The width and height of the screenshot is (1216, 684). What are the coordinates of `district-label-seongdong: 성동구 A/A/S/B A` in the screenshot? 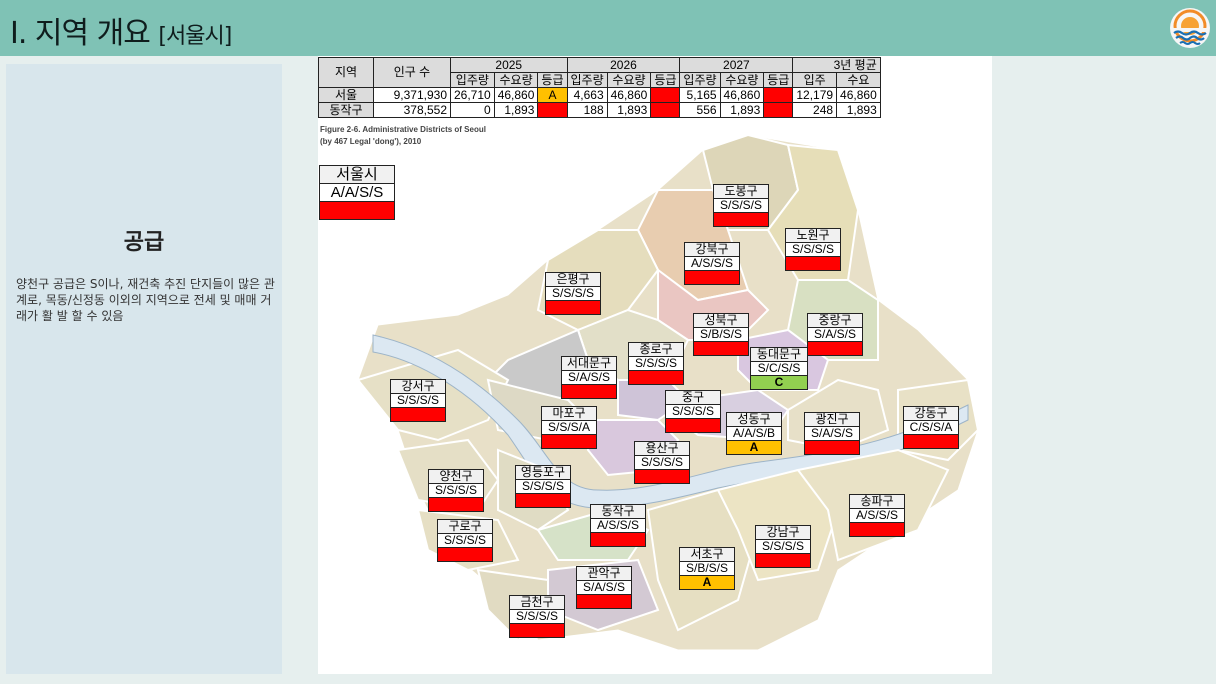 It's located at (754, 433).